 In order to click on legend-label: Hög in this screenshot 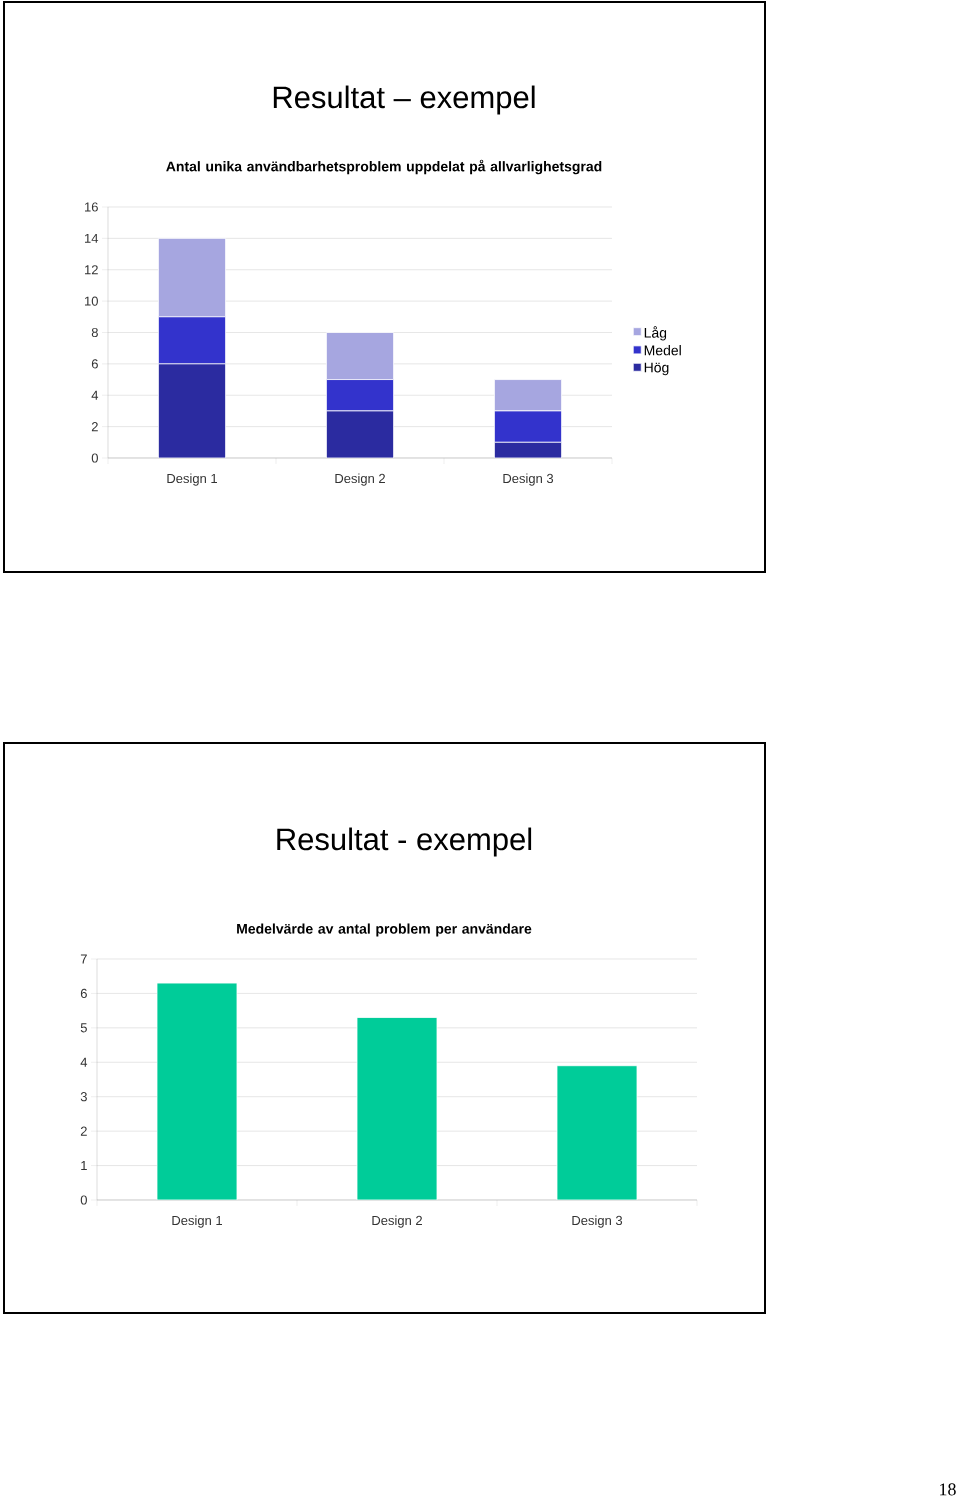, I will do `click(656, 369)`.